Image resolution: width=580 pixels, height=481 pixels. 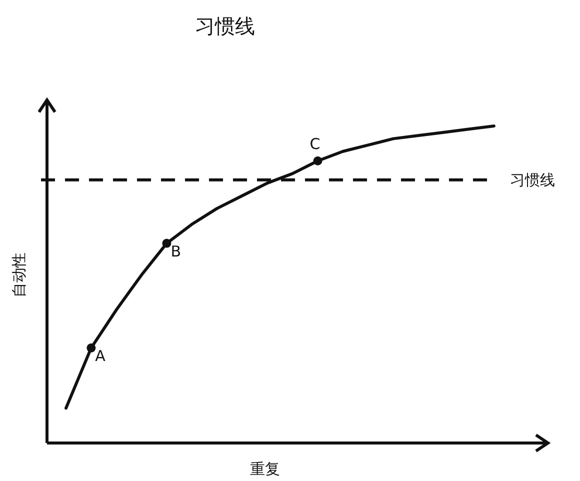 What do you see at coordinates (176, 251) in the screenshot?
I see `annotation: B` at bounding box center [176, 251].